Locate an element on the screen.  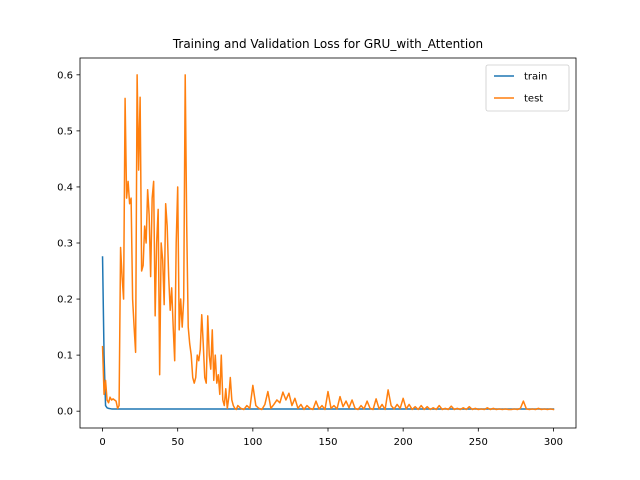
x-tick-label: 250 is located at coordinates (478, 442).